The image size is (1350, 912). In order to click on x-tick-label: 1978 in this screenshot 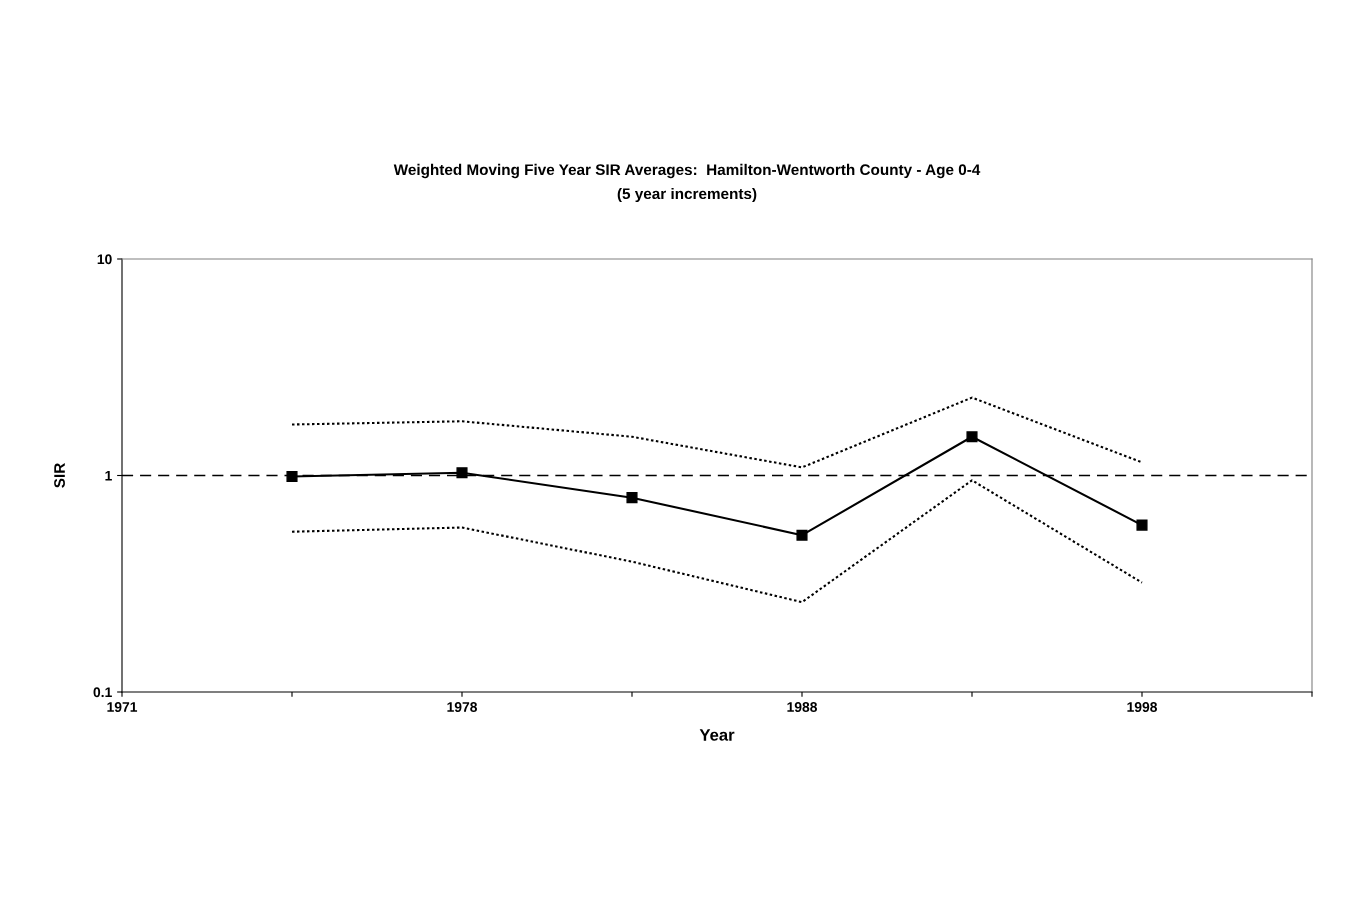, I will do `click(462, 707)`.